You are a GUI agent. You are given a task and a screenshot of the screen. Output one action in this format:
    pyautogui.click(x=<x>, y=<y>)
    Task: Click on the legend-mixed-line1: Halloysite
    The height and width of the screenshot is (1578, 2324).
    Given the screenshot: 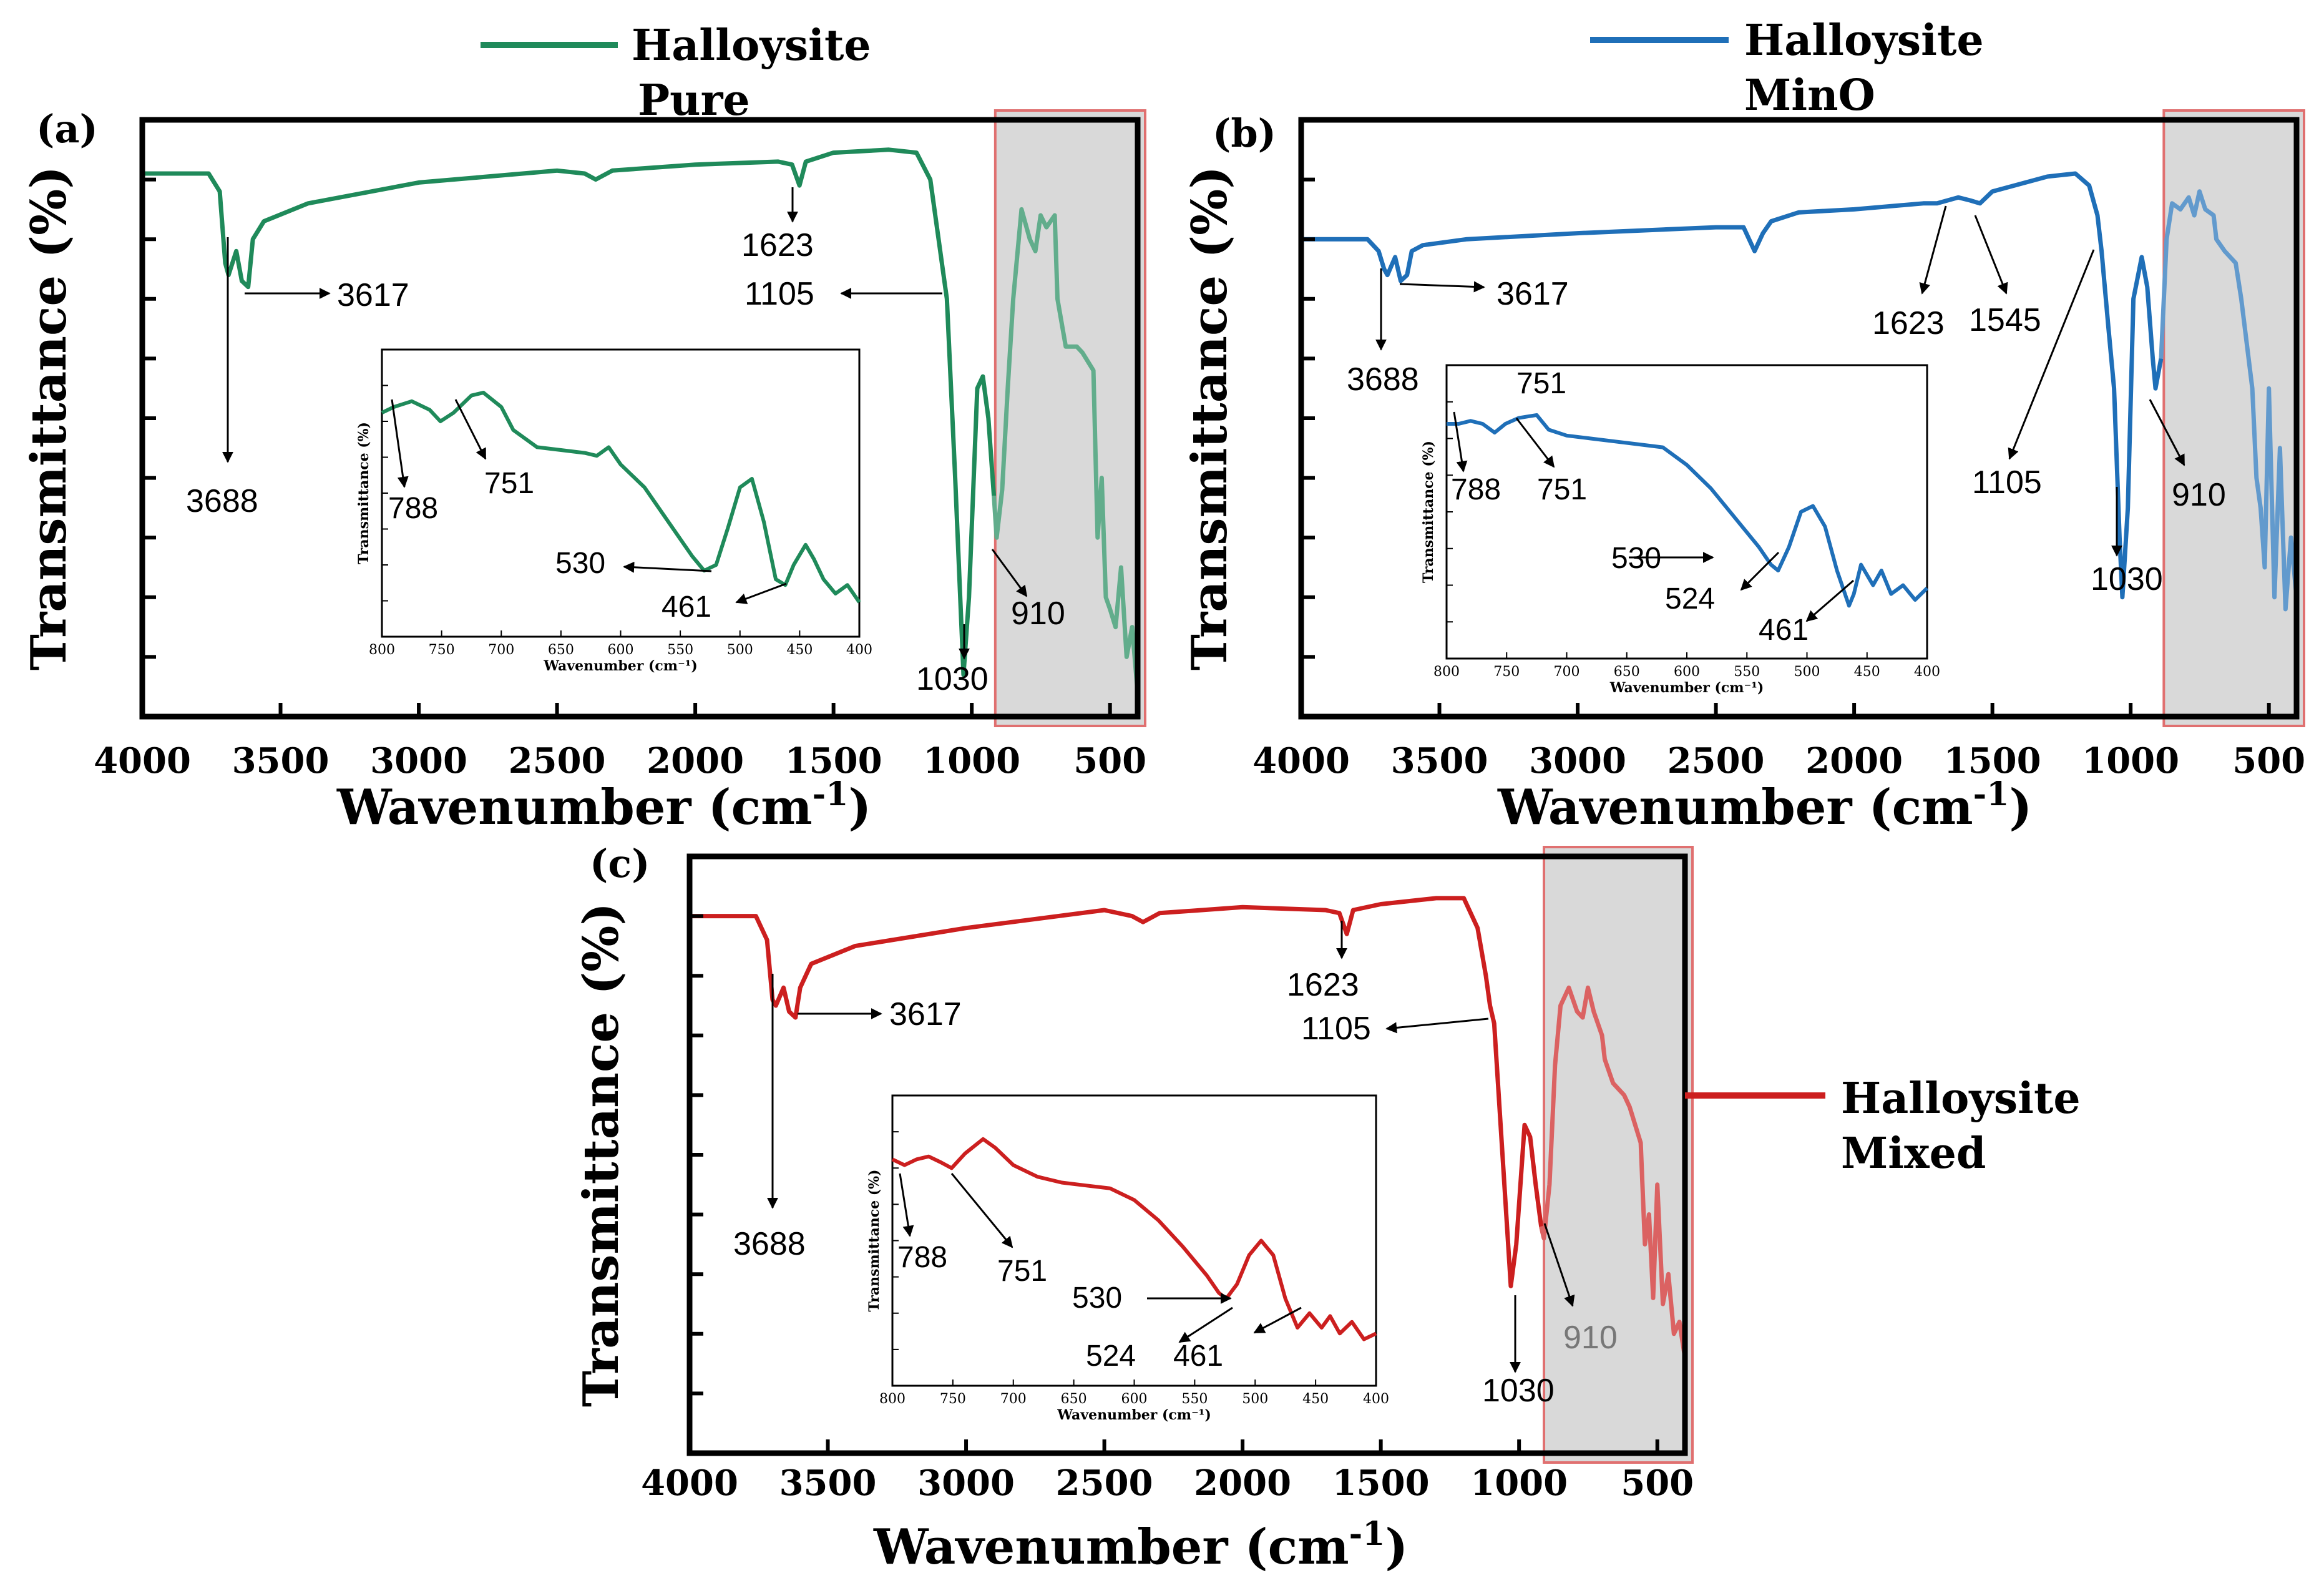 What is the action you would take?
    pyautogui.click(x=1961, y=1099)
    